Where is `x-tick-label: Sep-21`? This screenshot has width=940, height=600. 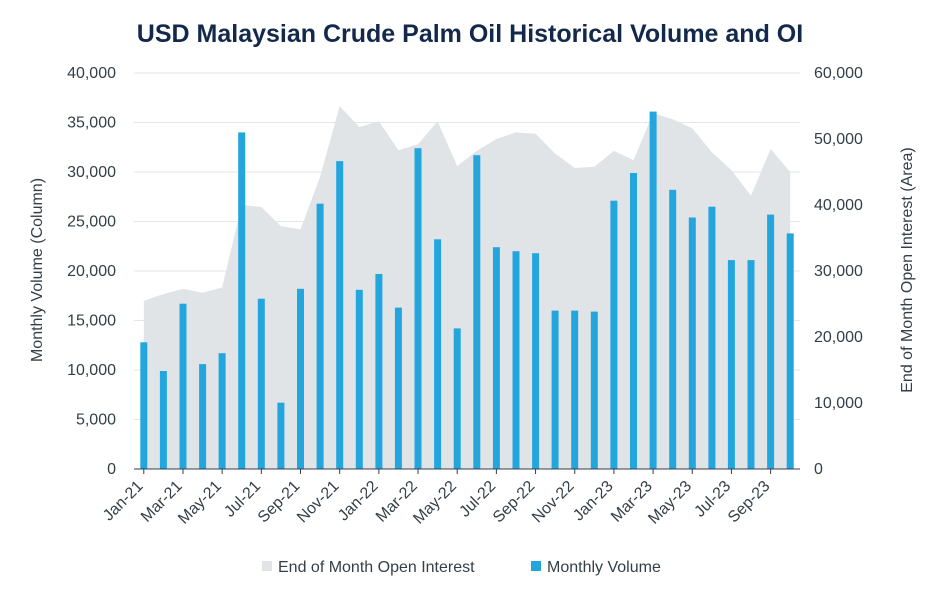
x-tick-label: Sep-21 is located at coordinates (279, 502).